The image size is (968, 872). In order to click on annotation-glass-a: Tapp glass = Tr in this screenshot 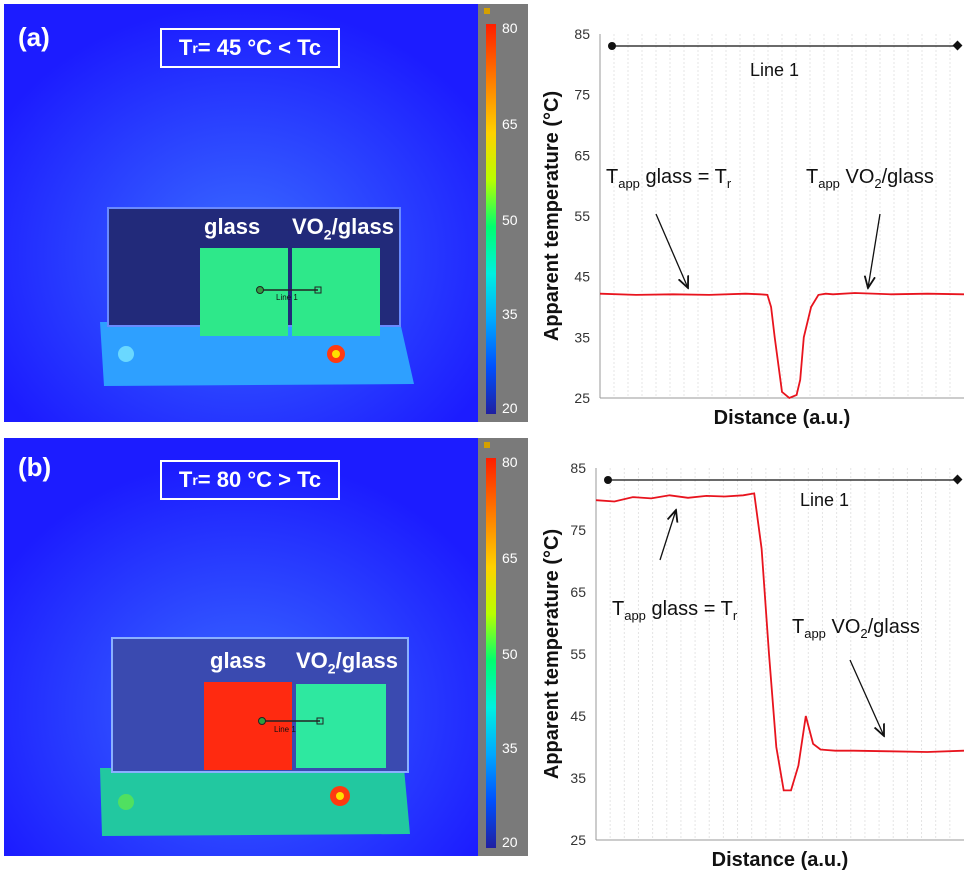, I will do `click(669, 178)`.